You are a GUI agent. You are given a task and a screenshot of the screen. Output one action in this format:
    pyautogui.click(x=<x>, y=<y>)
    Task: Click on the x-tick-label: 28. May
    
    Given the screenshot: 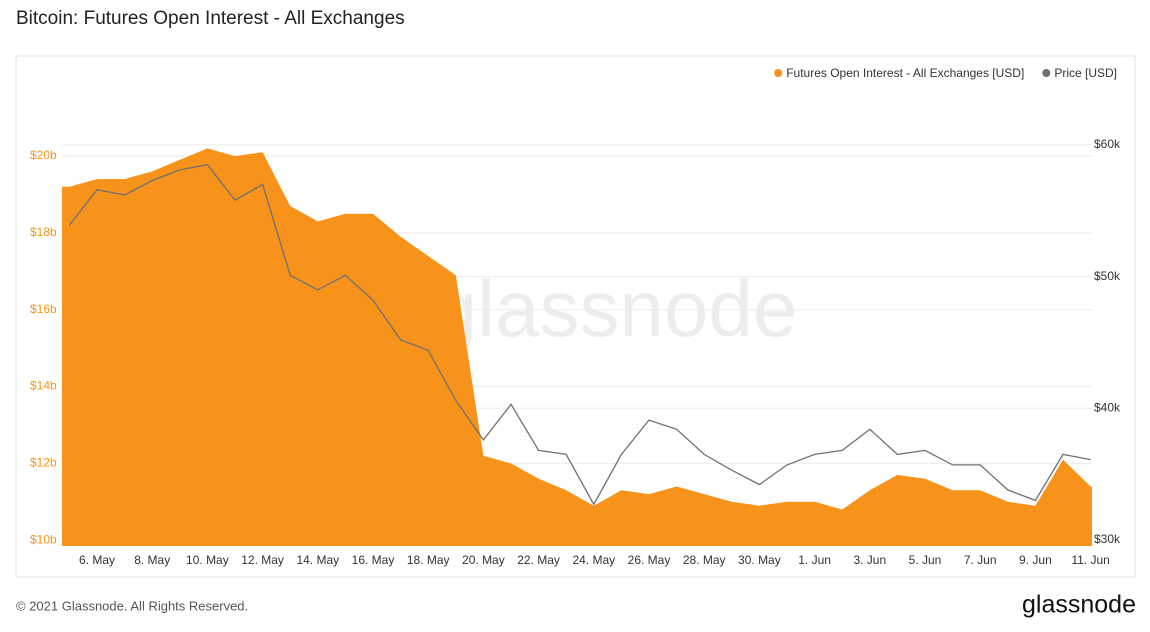 What is the action you would take?
    pyautogui.click(x=704, y=560)
    